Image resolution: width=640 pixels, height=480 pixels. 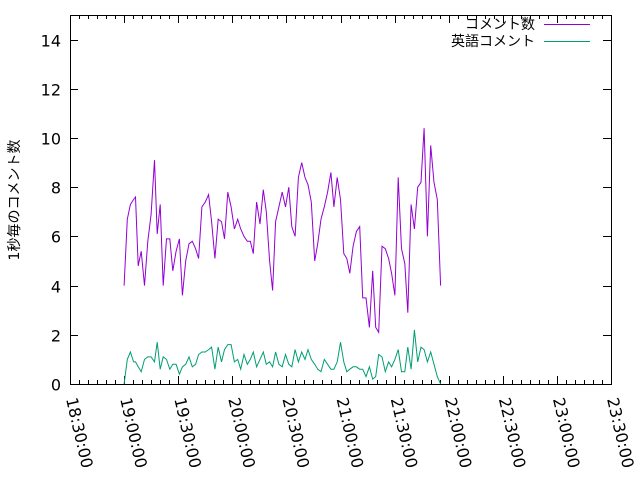 What do you see at coordinates (56, 188) in the screenshot?
I see `y-tick-label: 8` at bounding box center [56, 188].